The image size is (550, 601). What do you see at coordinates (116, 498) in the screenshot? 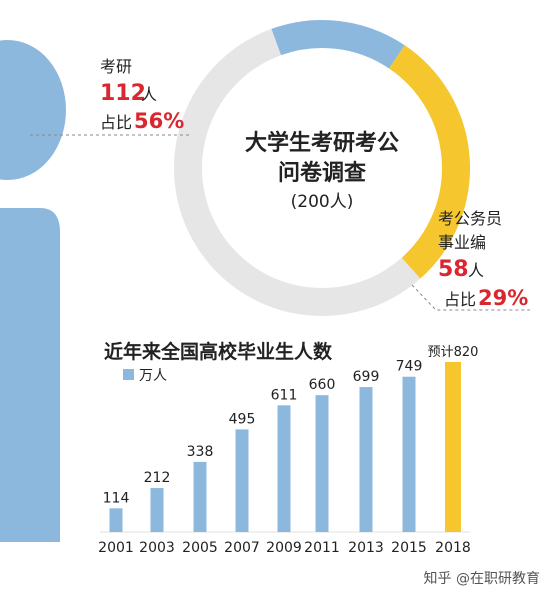
I see `bar-value-label: 114` at bounding box center [116, 498].